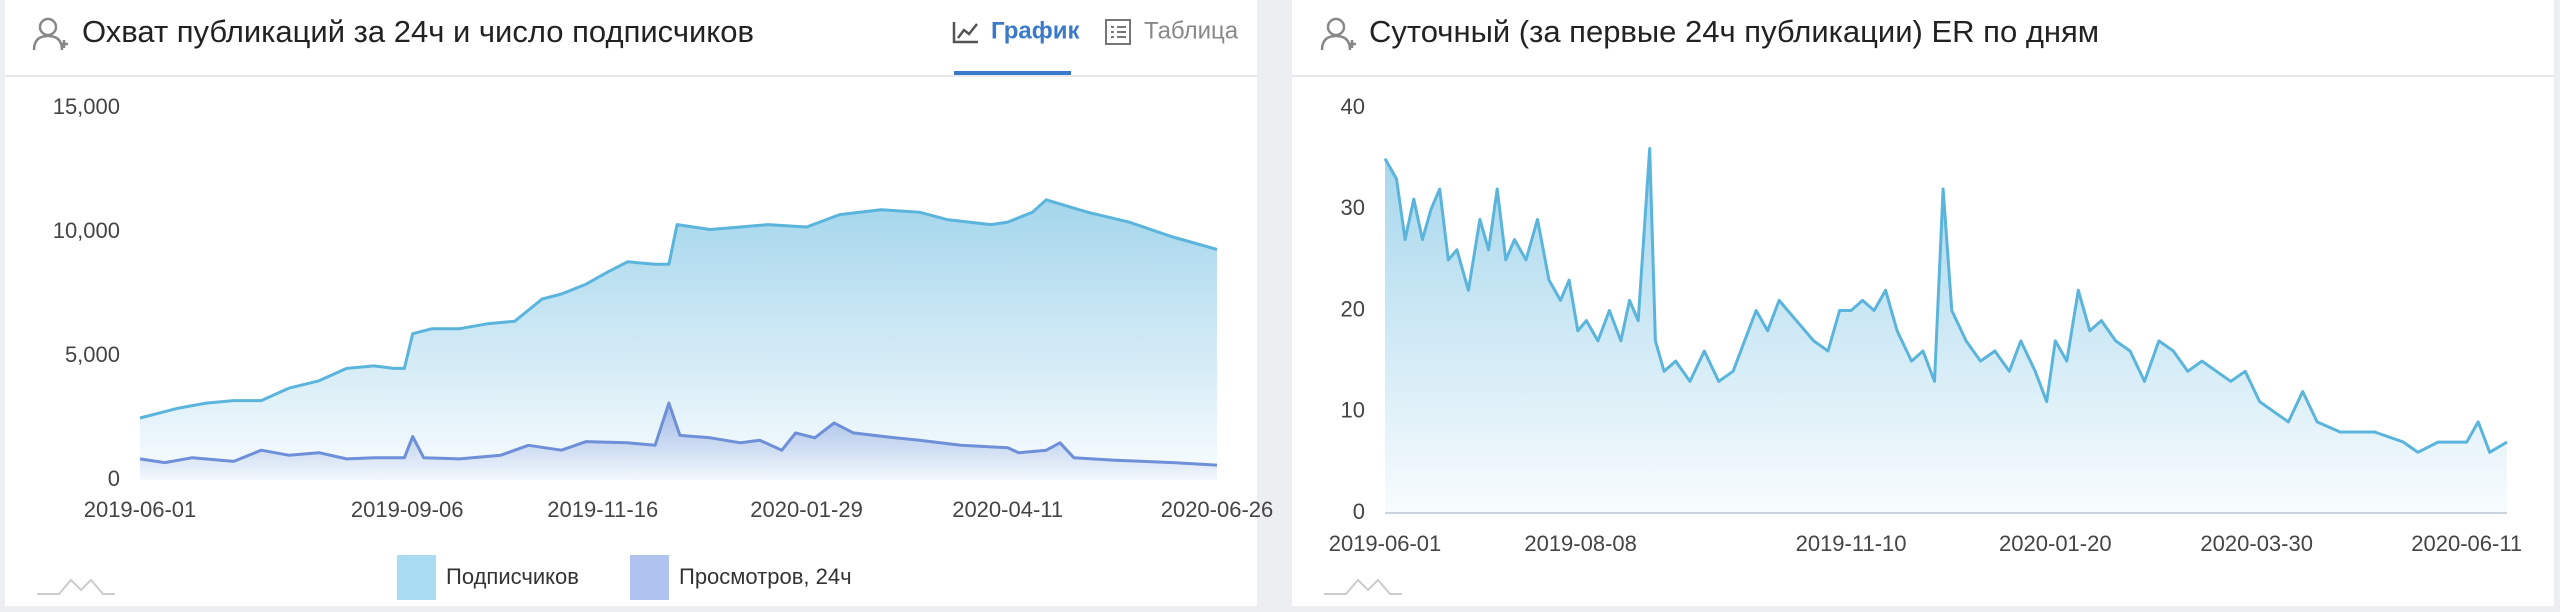 The image size is (2560, 612). What do you see at coordinates (1580, 543) in the screenshot?
I see `x-tick-label: 2019-08-08` at bounding box center [1580, 543].